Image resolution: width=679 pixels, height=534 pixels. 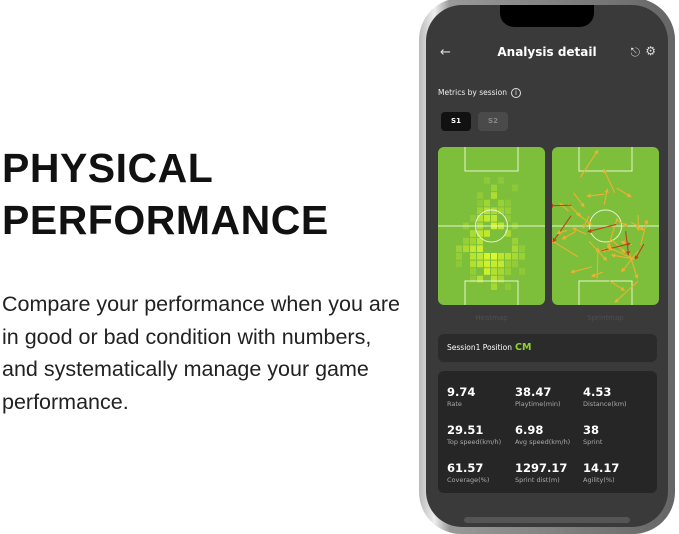 I want to click on gear-icon: ⚙, so click(x=650, y=51).